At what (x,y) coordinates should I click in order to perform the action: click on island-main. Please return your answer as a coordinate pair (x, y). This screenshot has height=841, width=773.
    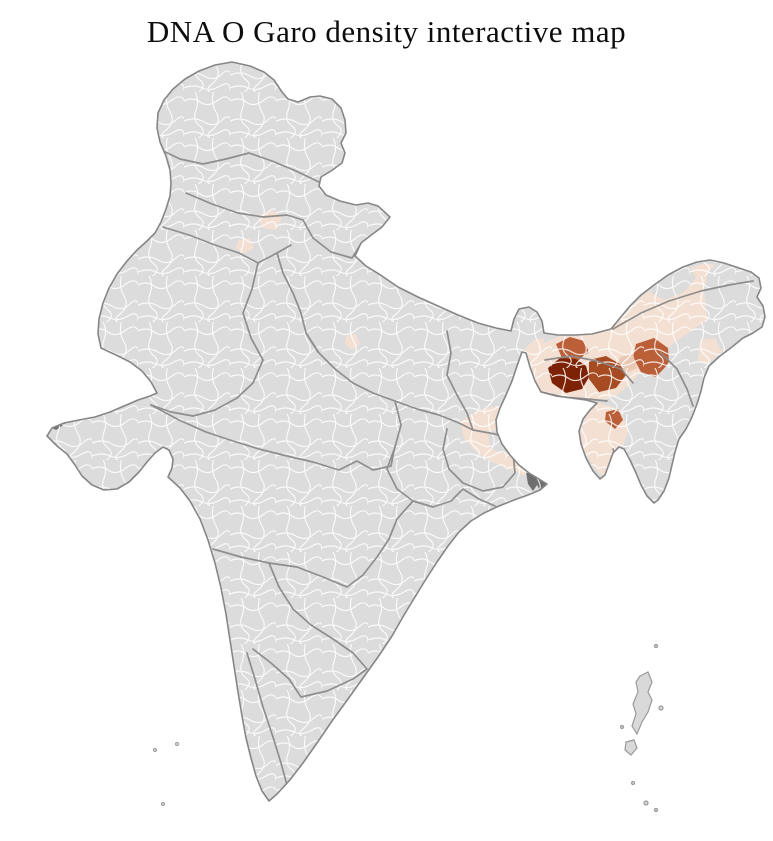
    Looking at the image, I should click on (642, 703).